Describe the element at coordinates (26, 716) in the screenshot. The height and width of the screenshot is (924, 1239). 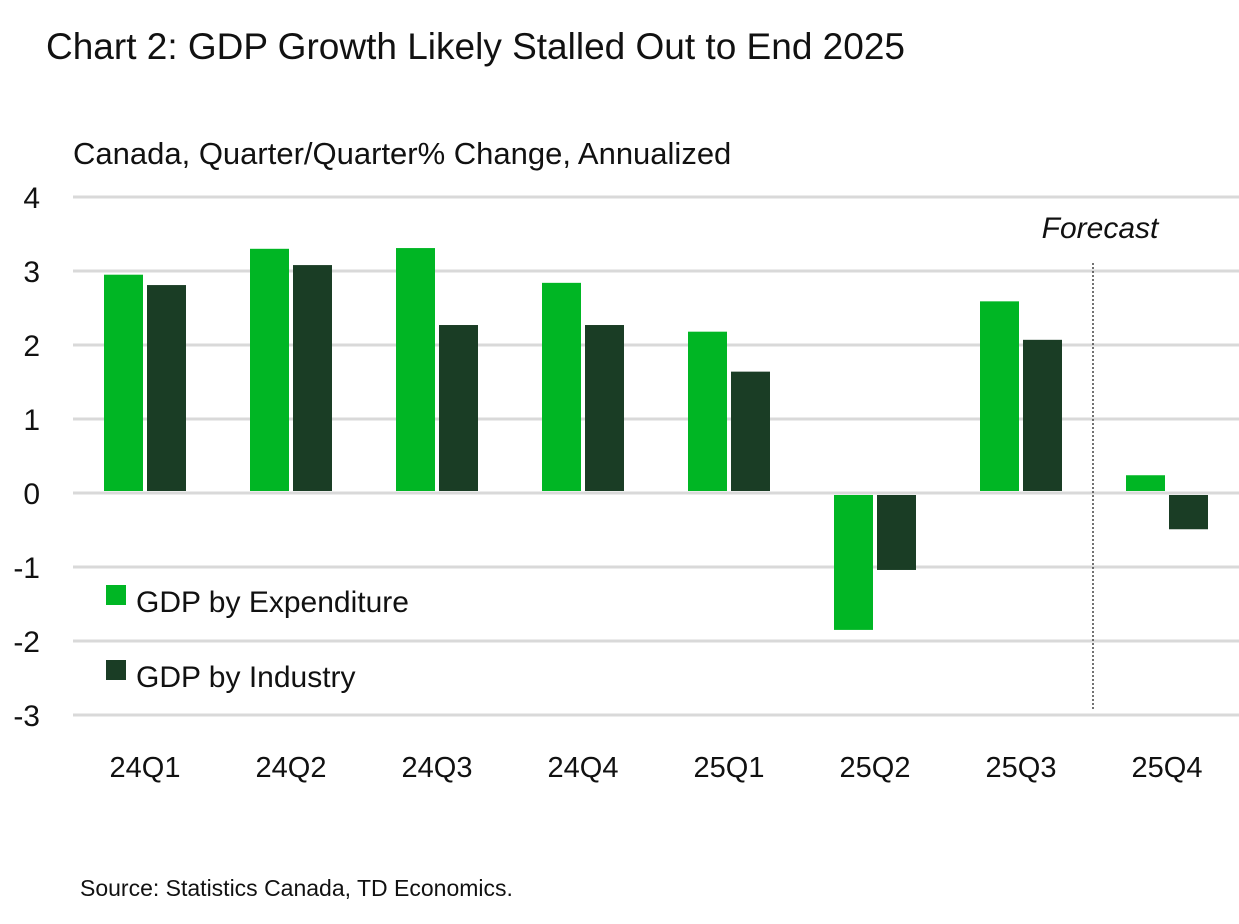
I see `y-tick-label: -3` at that location.